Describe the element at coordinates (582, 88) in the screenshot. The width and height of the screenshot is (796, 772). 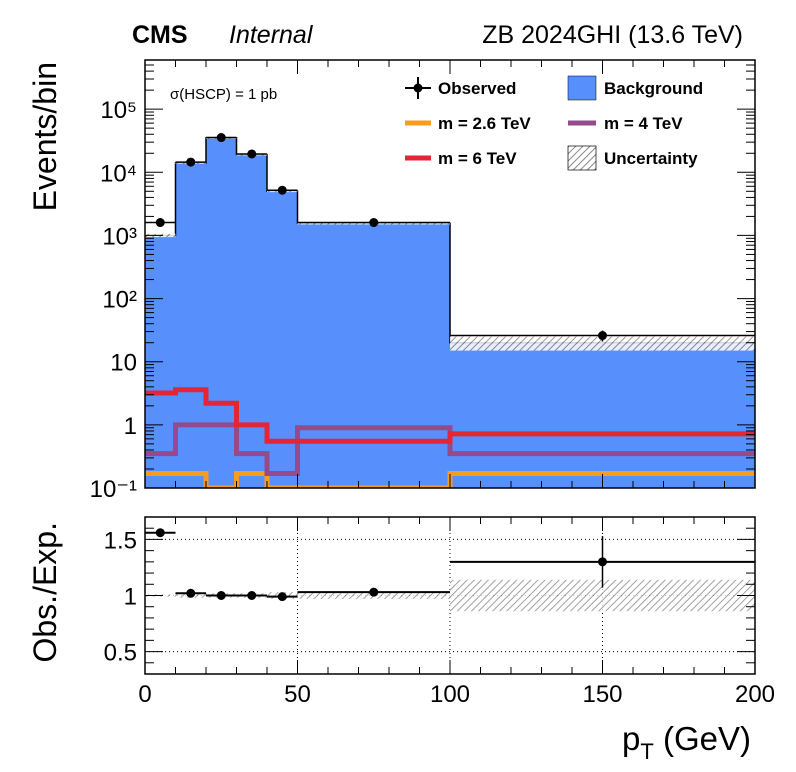
I see `legend-background-swatch` at that location.